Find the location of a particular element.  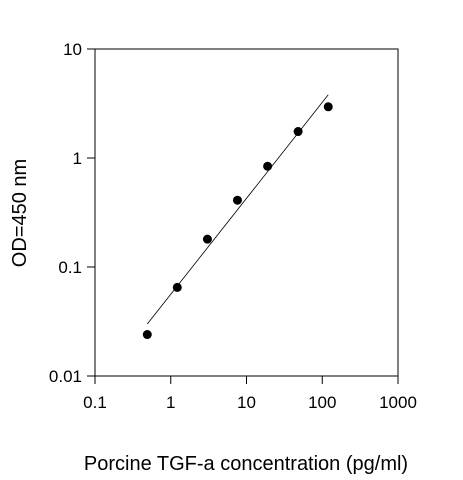

x-tick-label: 100 is located at coordinates (322, 402).